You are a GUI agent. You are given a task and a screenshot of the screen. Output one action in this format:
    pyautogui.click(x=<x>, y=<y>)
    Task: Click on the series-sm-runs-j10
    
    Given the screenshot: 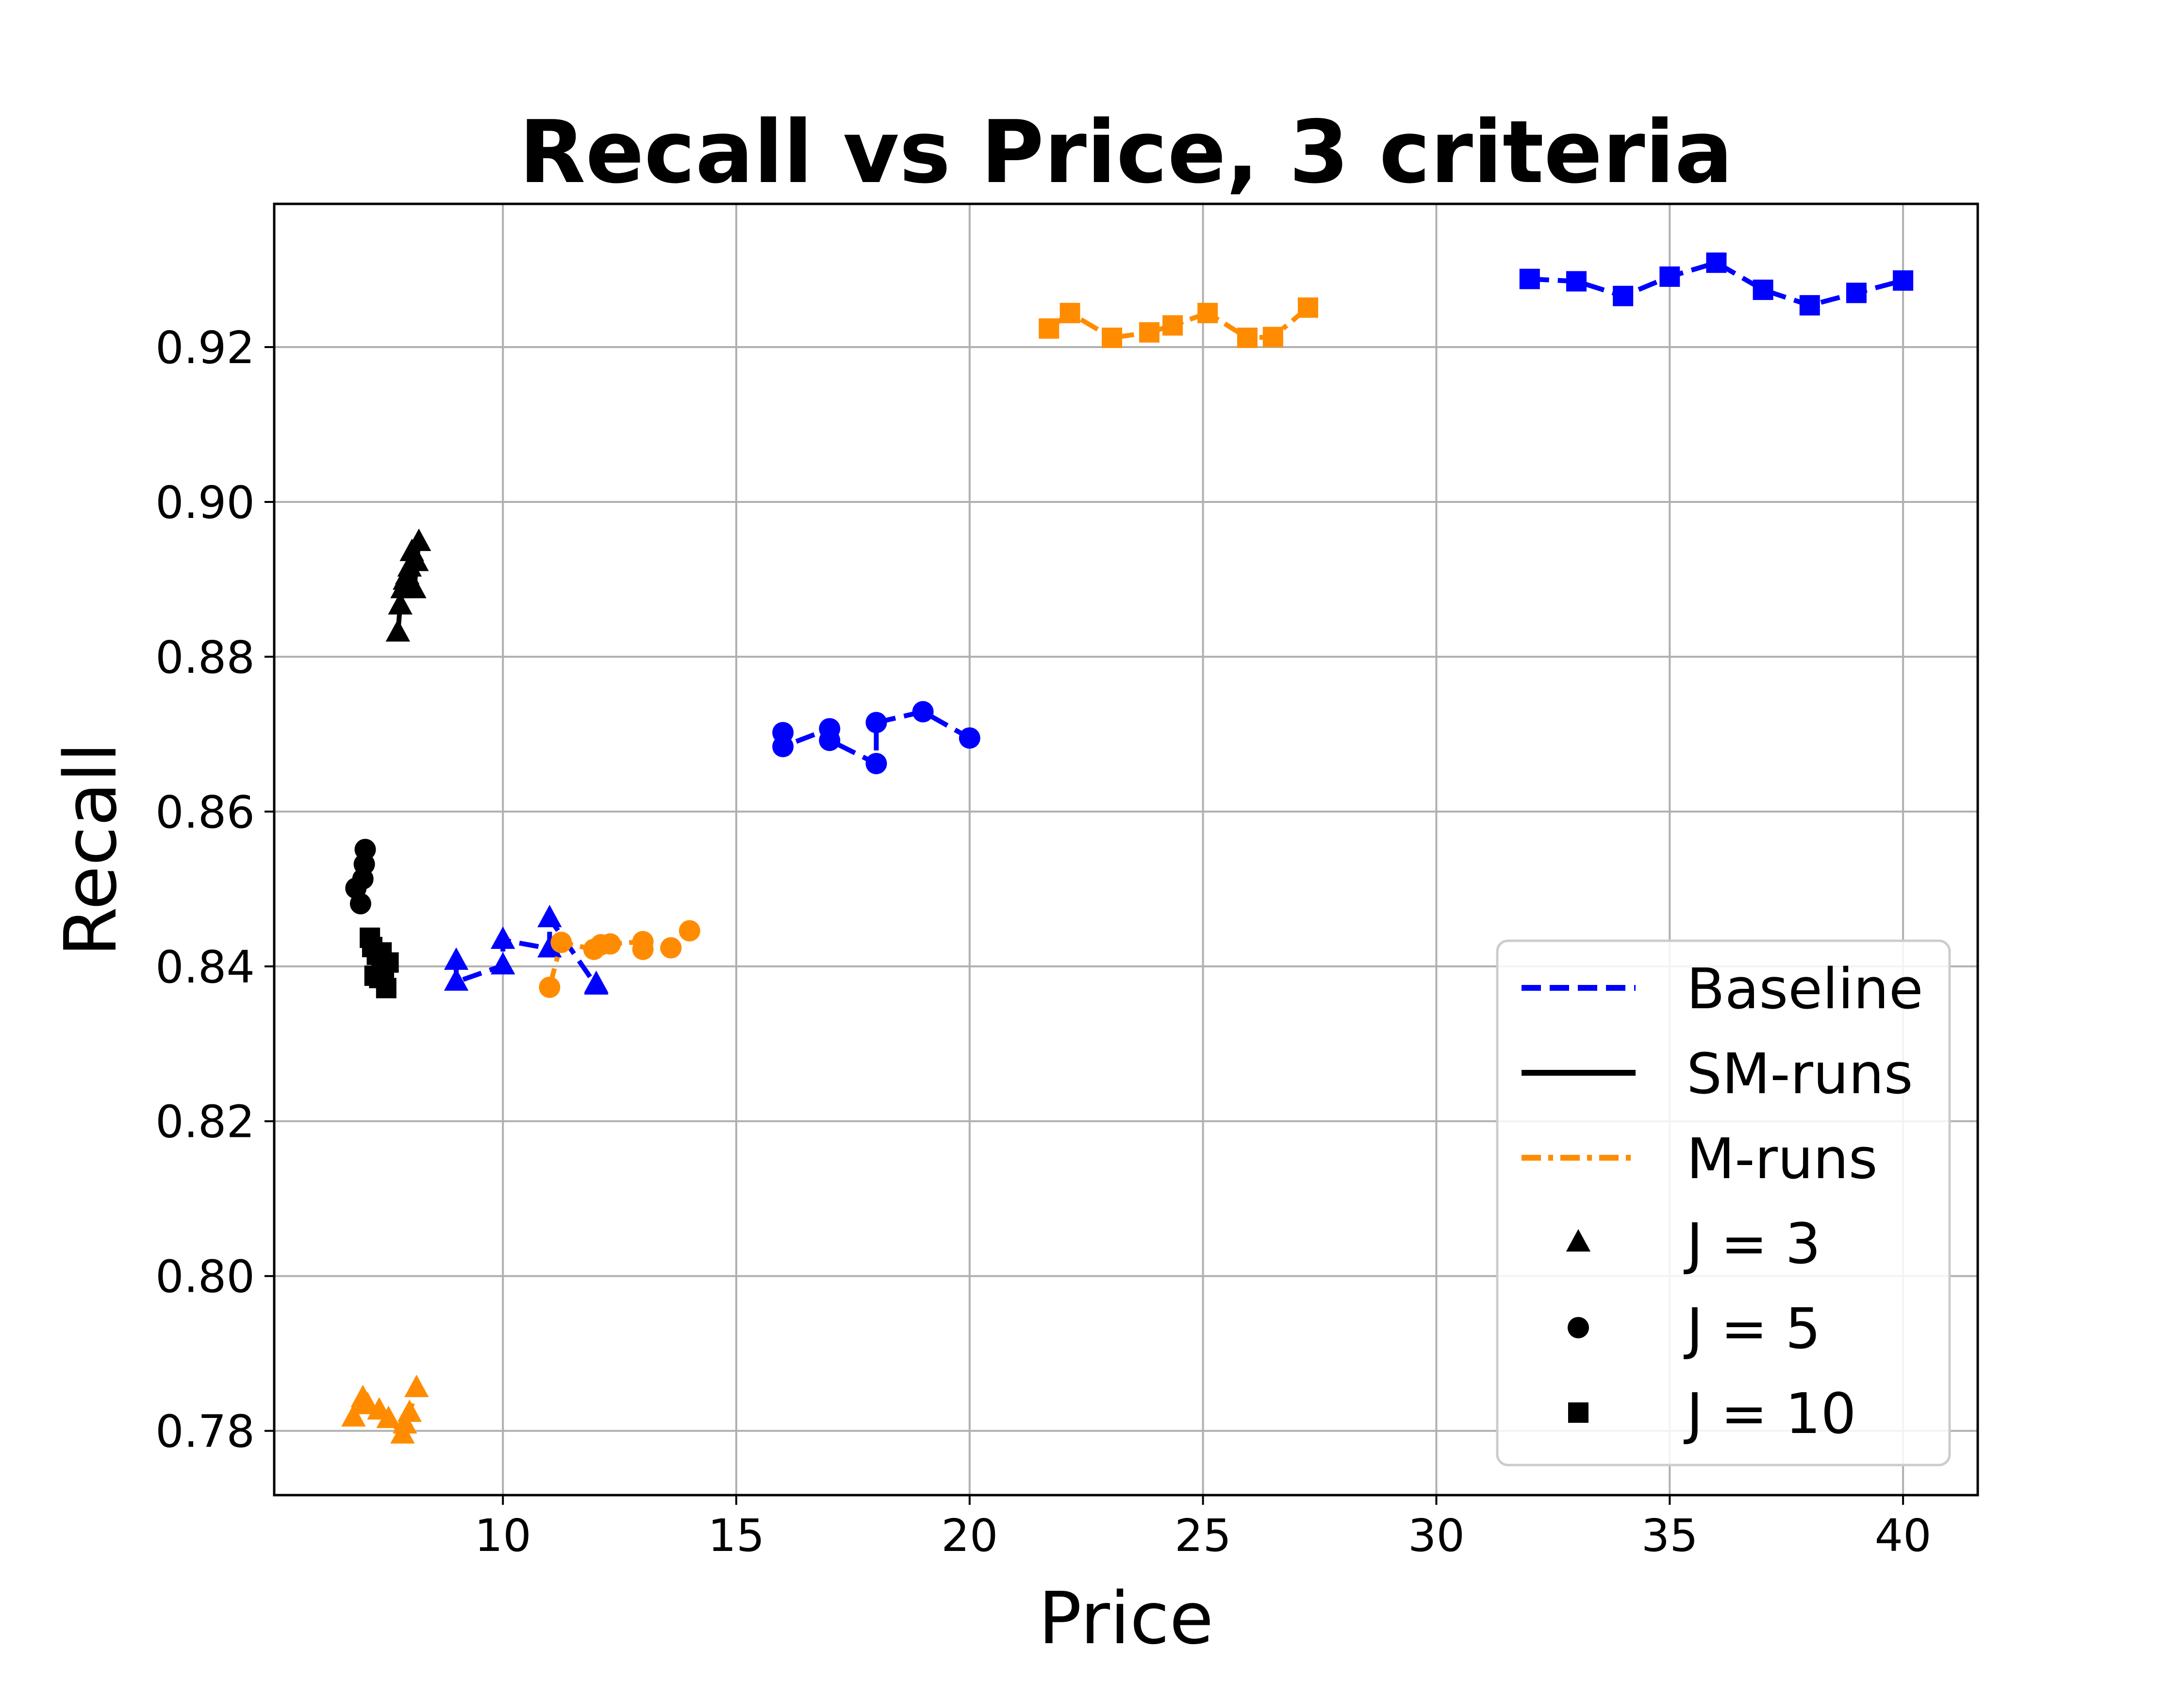 What is the action you would take?
    pyautogui.click(x=379, y=963)
    